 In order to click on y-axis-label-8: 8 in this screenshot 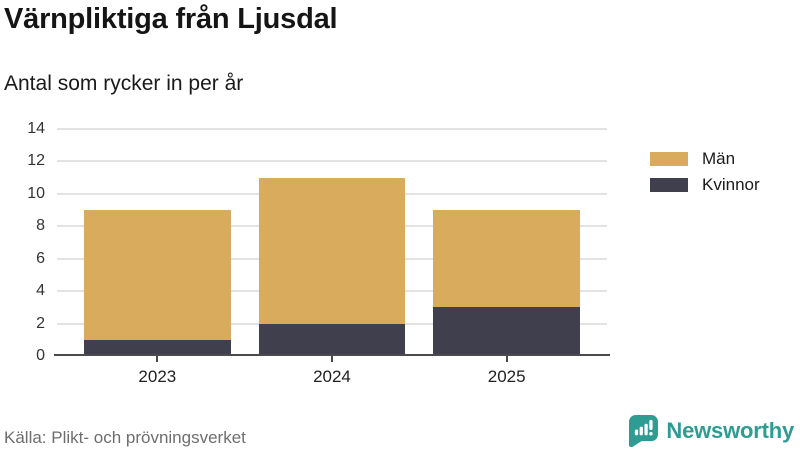, I will do `click(40, 226)`.